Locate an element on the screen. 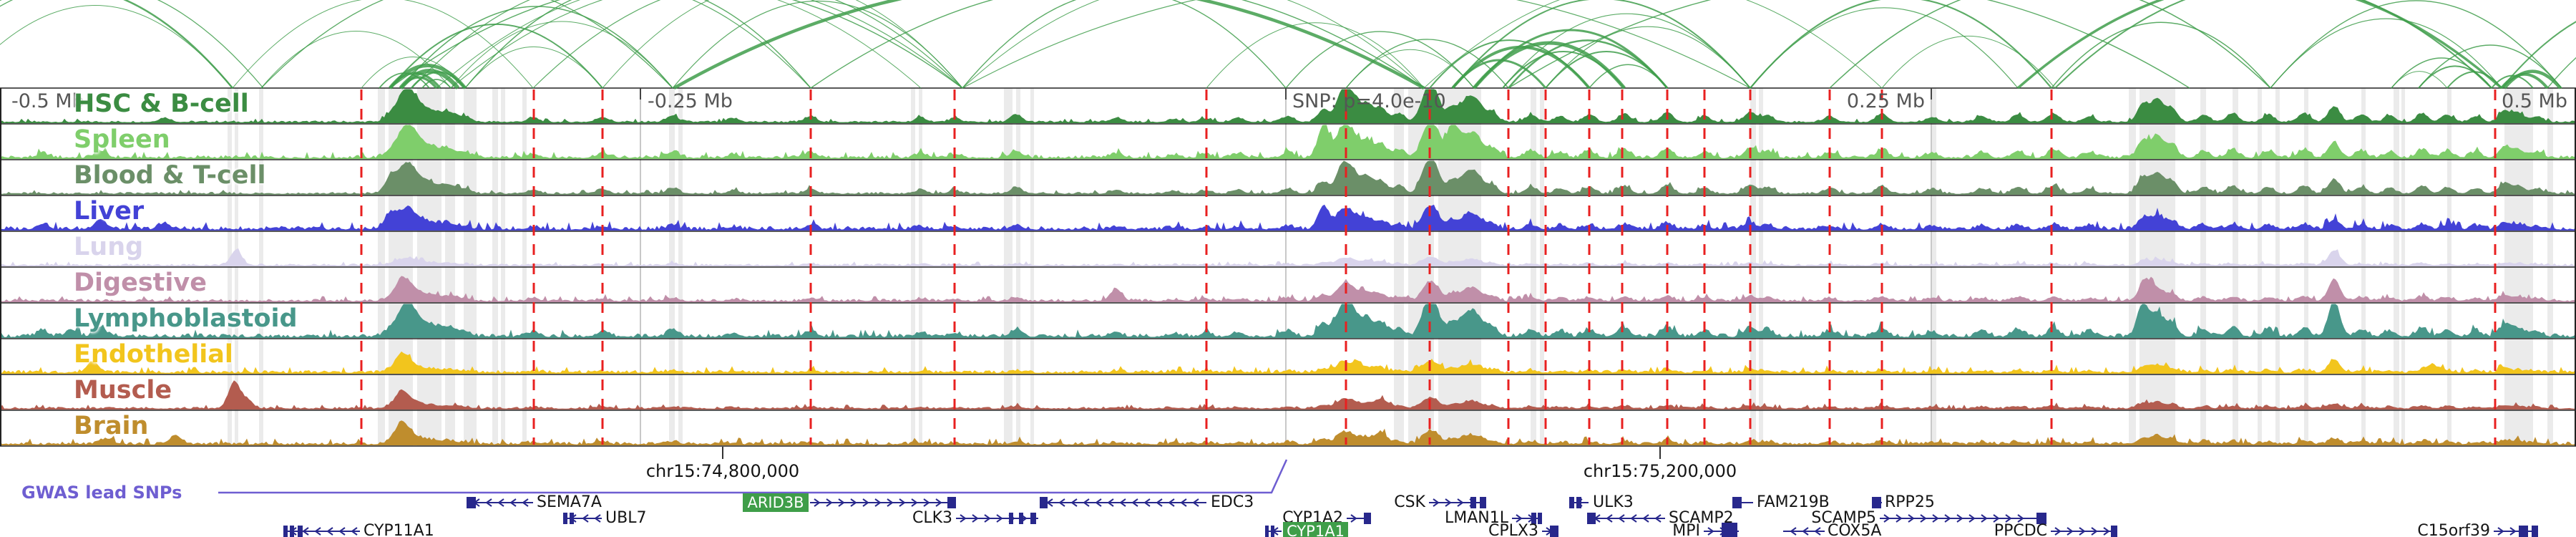 This screenshot has width=2576, height=537. signal-track-lymphoblastoid is located at coordinates (1288, 321).